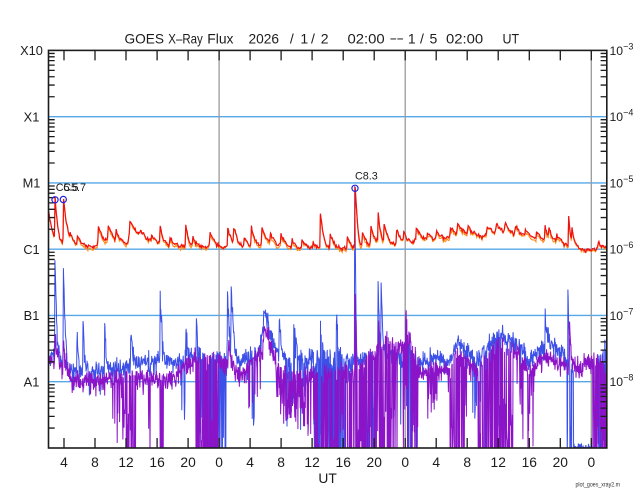  What do you see at coordinates (32, 116) in the screenshot?
I see `svg-text: X1` at bounding box center [32, 116].